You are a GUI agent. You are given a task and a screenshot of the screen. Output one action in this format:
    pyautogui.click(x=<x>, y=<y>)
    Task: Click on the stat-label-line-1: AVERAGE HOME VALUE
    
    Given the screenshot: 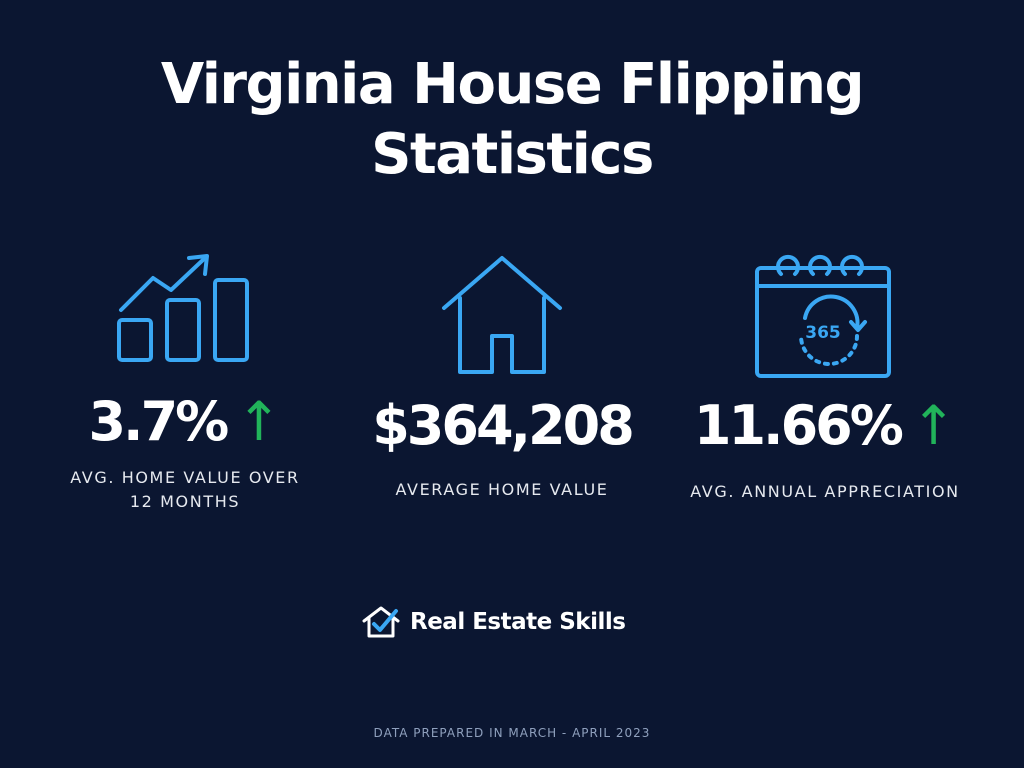 What is the action you would take?
    pyautogui.click(x=502, y=489)
    